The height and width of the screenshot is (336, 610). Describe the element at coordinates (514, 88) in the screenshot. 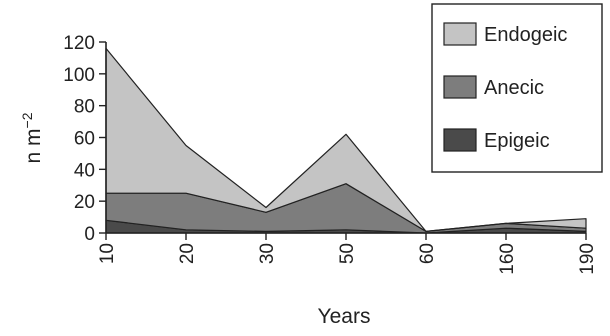

I see `legend-label-anecic: Anecic` at that location.